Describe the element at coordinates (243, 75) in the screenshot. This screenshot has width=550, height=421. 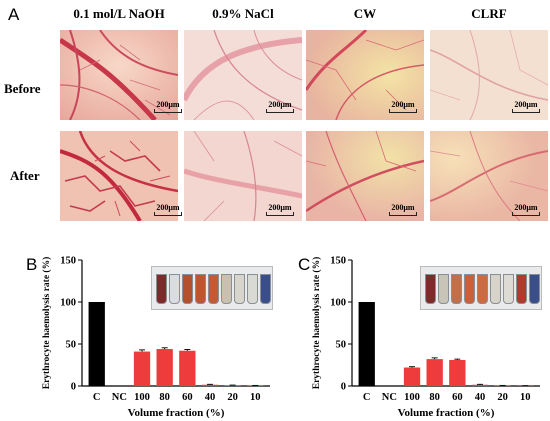
I see `photo-before-nacl` at that location.